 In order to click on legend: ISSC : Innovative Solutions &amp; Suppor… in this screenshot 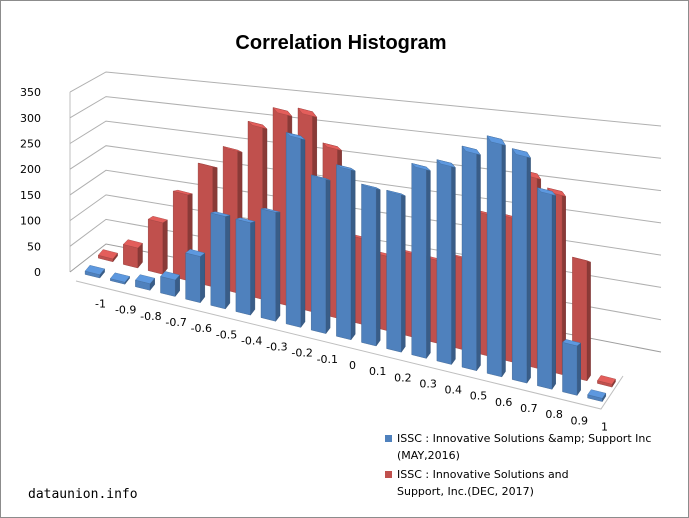, I will do `click(518, 465)`.